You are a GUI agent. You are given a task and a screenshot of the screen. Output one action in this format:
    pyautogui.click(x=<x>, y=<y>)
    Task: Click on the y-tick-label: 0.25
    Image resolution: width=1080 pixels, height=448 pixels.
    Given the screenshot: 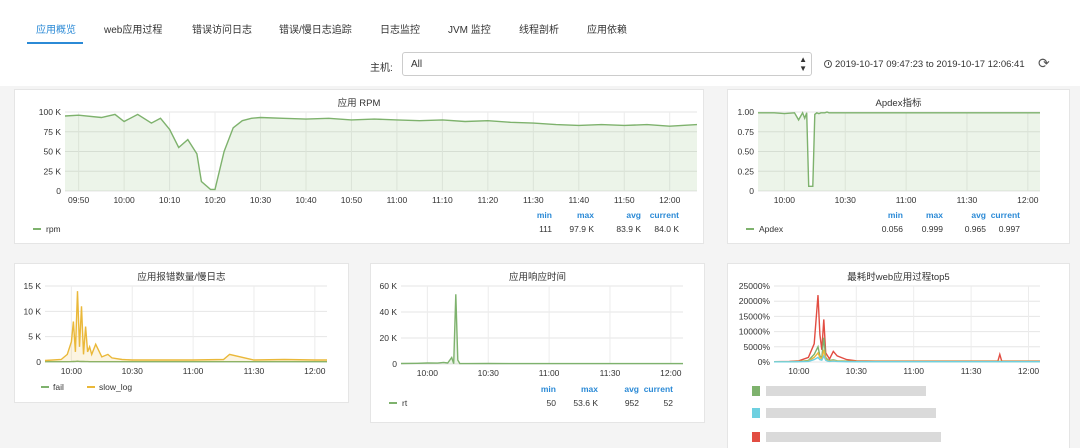 What is the action you would take?
    pyautogui.click(x=745, y=171)
    